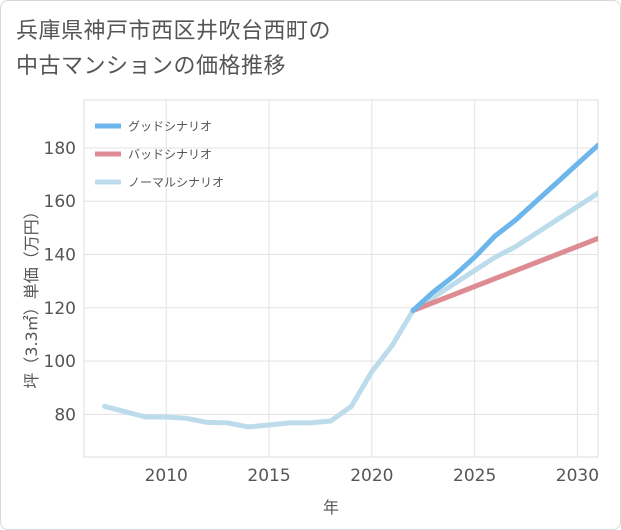  What do you see at coordinates (331, 507) in the screenshot?
I see `x-axis-title: 年` at bounding box center [331, 507].